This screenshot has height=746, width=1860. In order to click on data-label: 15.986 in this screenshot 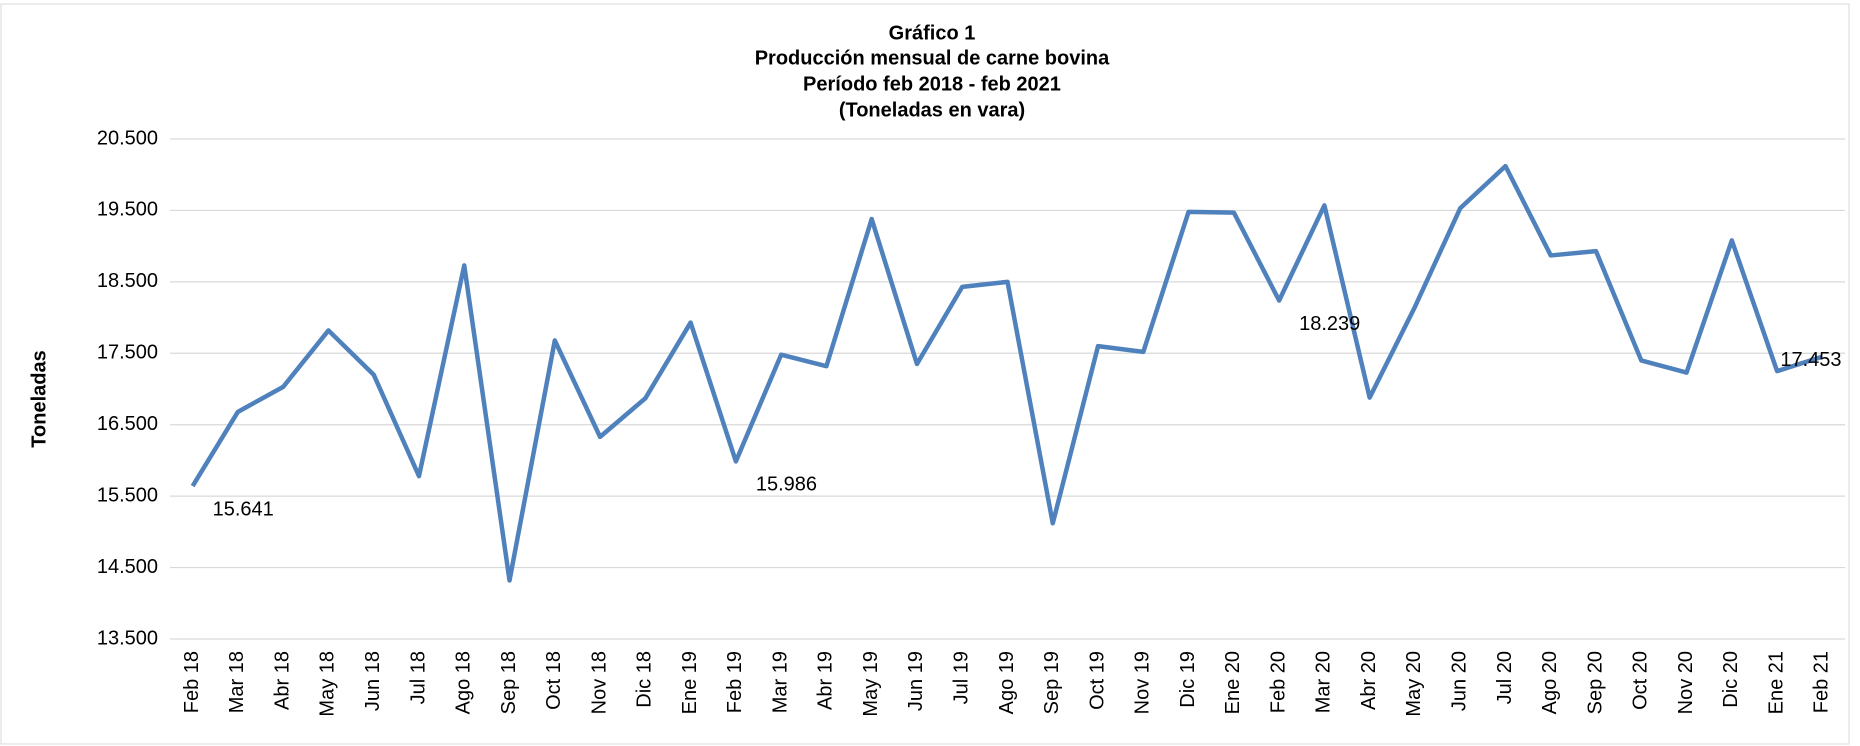, I will do `click(786, 485)`.